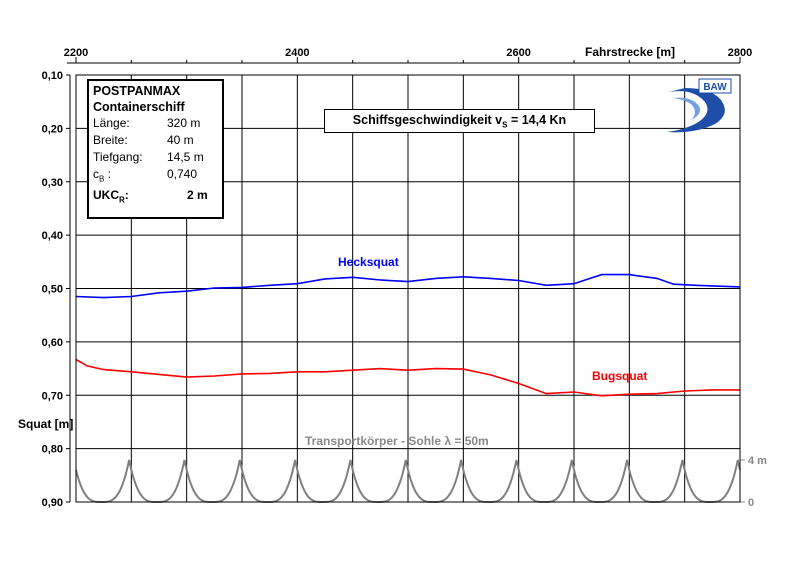  What do you see at coordinates (757, 461) in the screenshot?
I see `secondary-tick-label: 4 m` at bounding box center [757, 461].